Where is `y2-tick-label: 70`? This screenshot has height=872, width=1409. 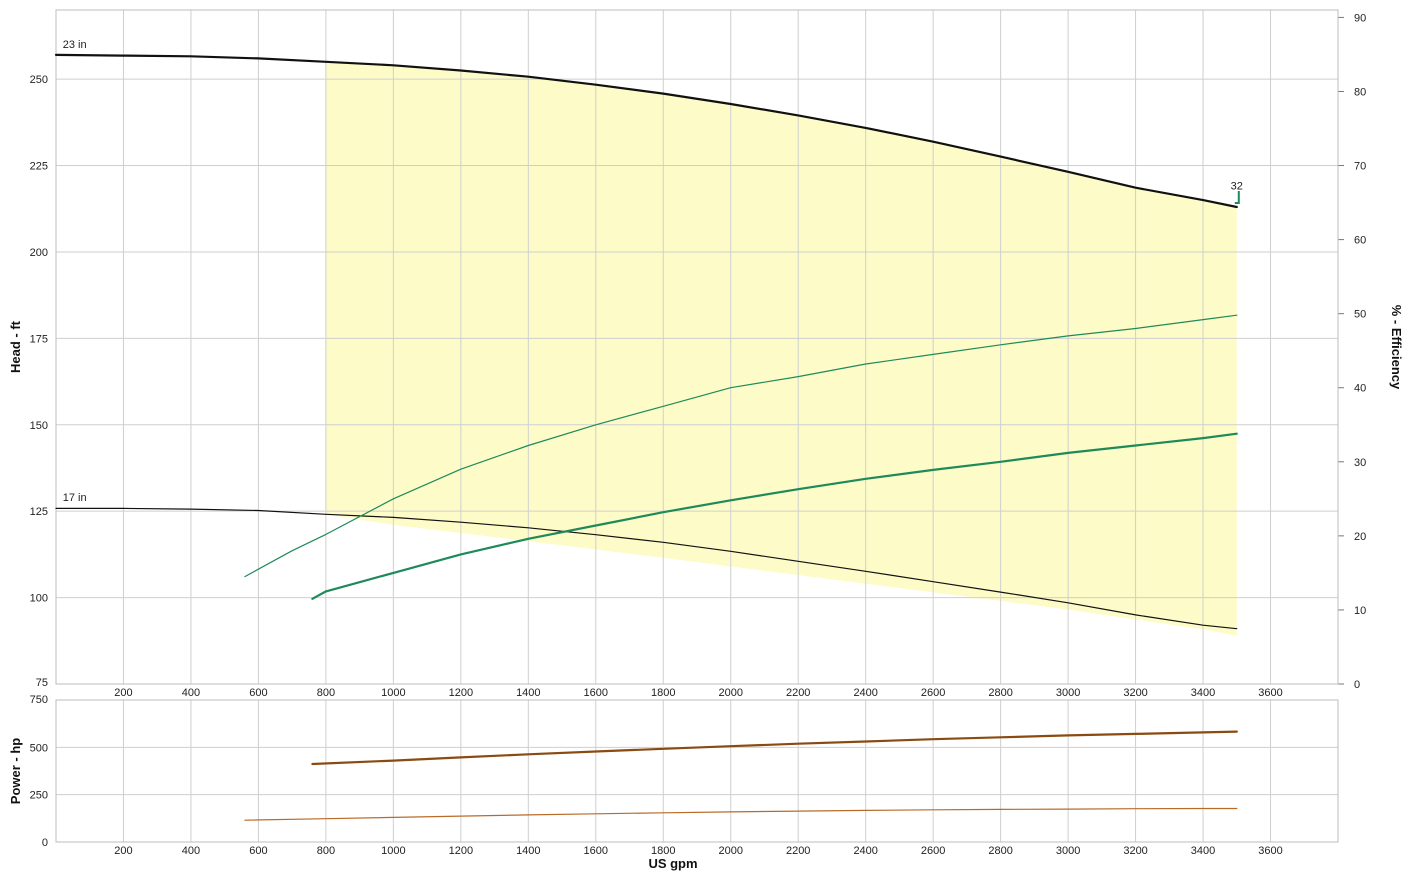 y2-tick-label: 70 is located at coordinates (1360, 167).